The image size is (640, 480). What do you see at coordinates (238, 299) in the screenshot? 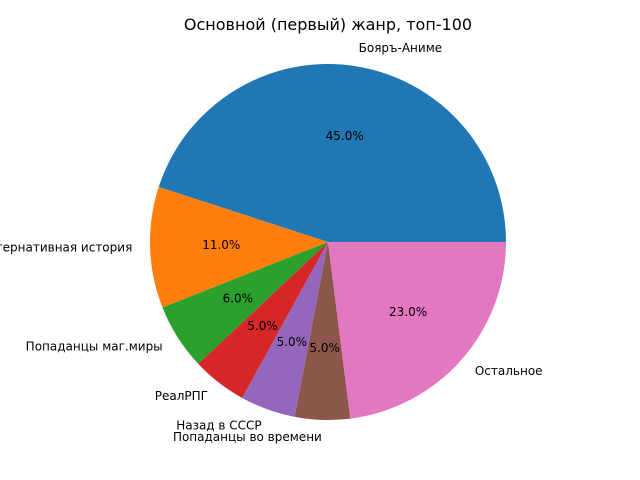
I see `percent-label: 6.0%` at bounding box center [238, 299].